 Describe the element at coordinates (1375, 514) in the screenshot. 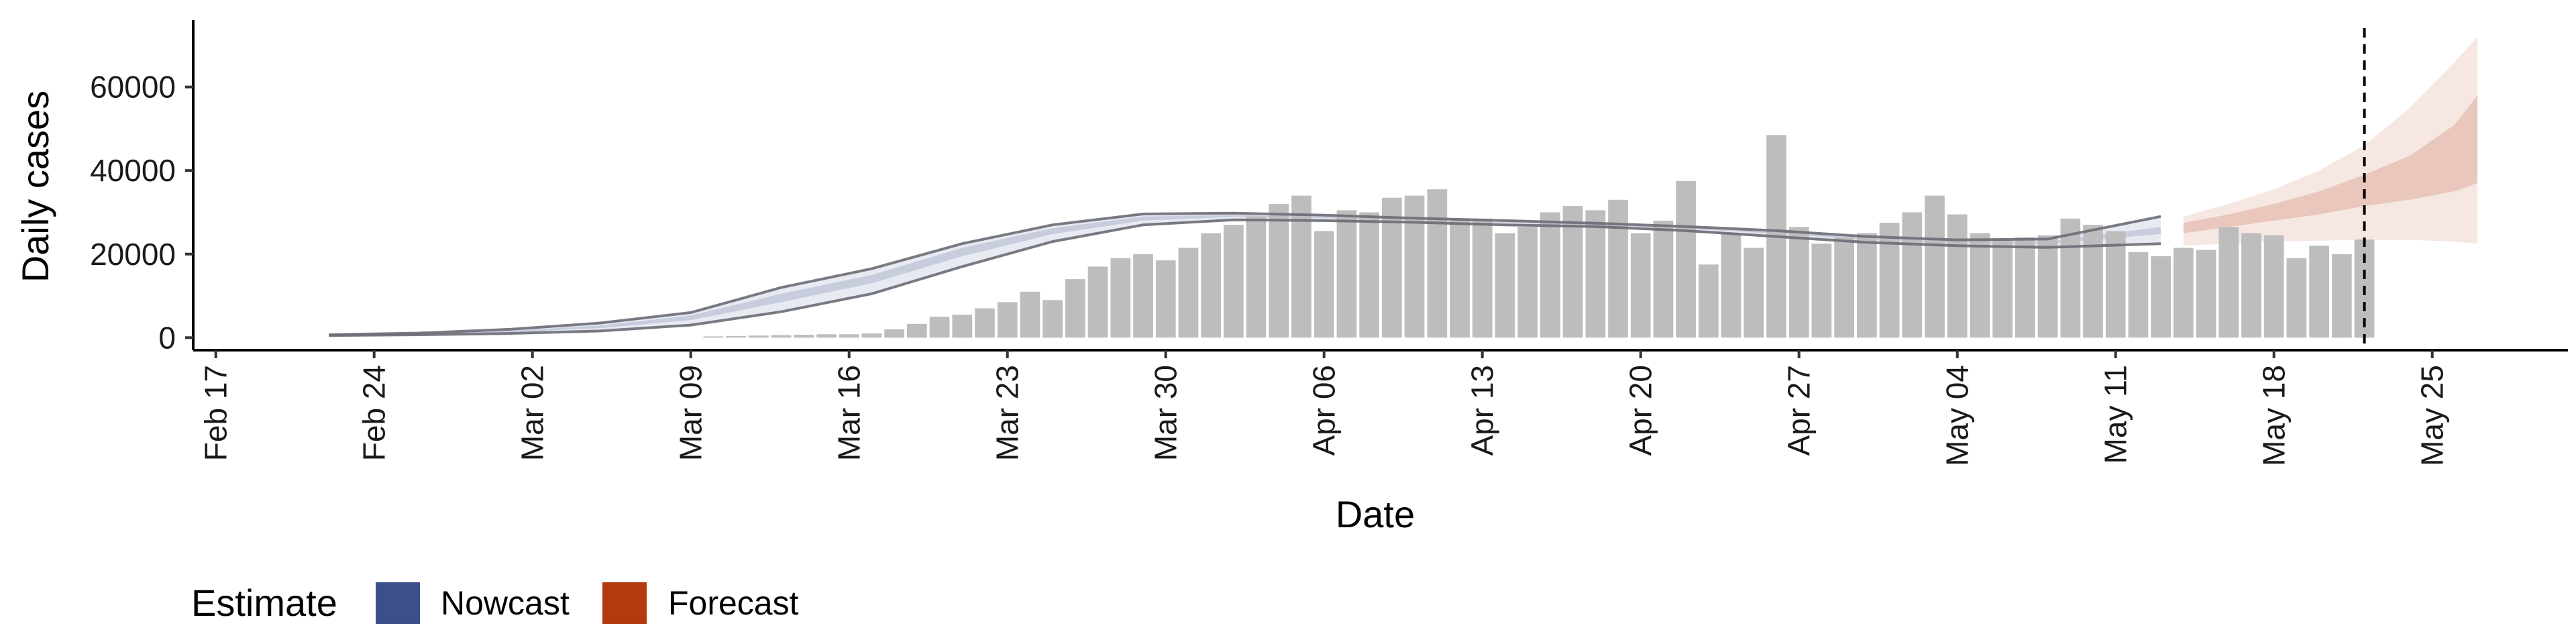

I see `x-axis-title: Date` at that location.